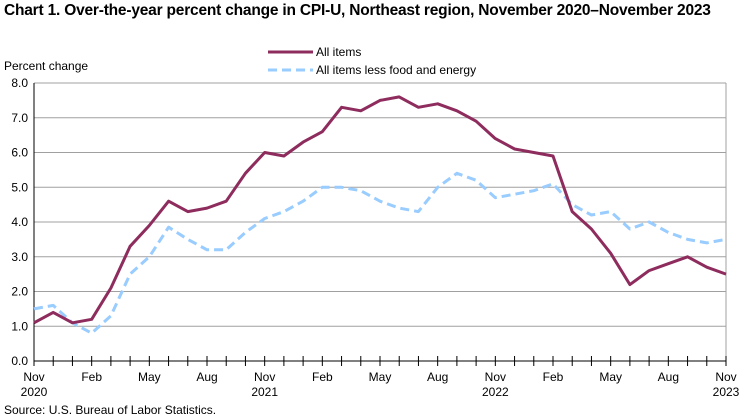  I want to click on legend-label: All items, so click(338, 52).